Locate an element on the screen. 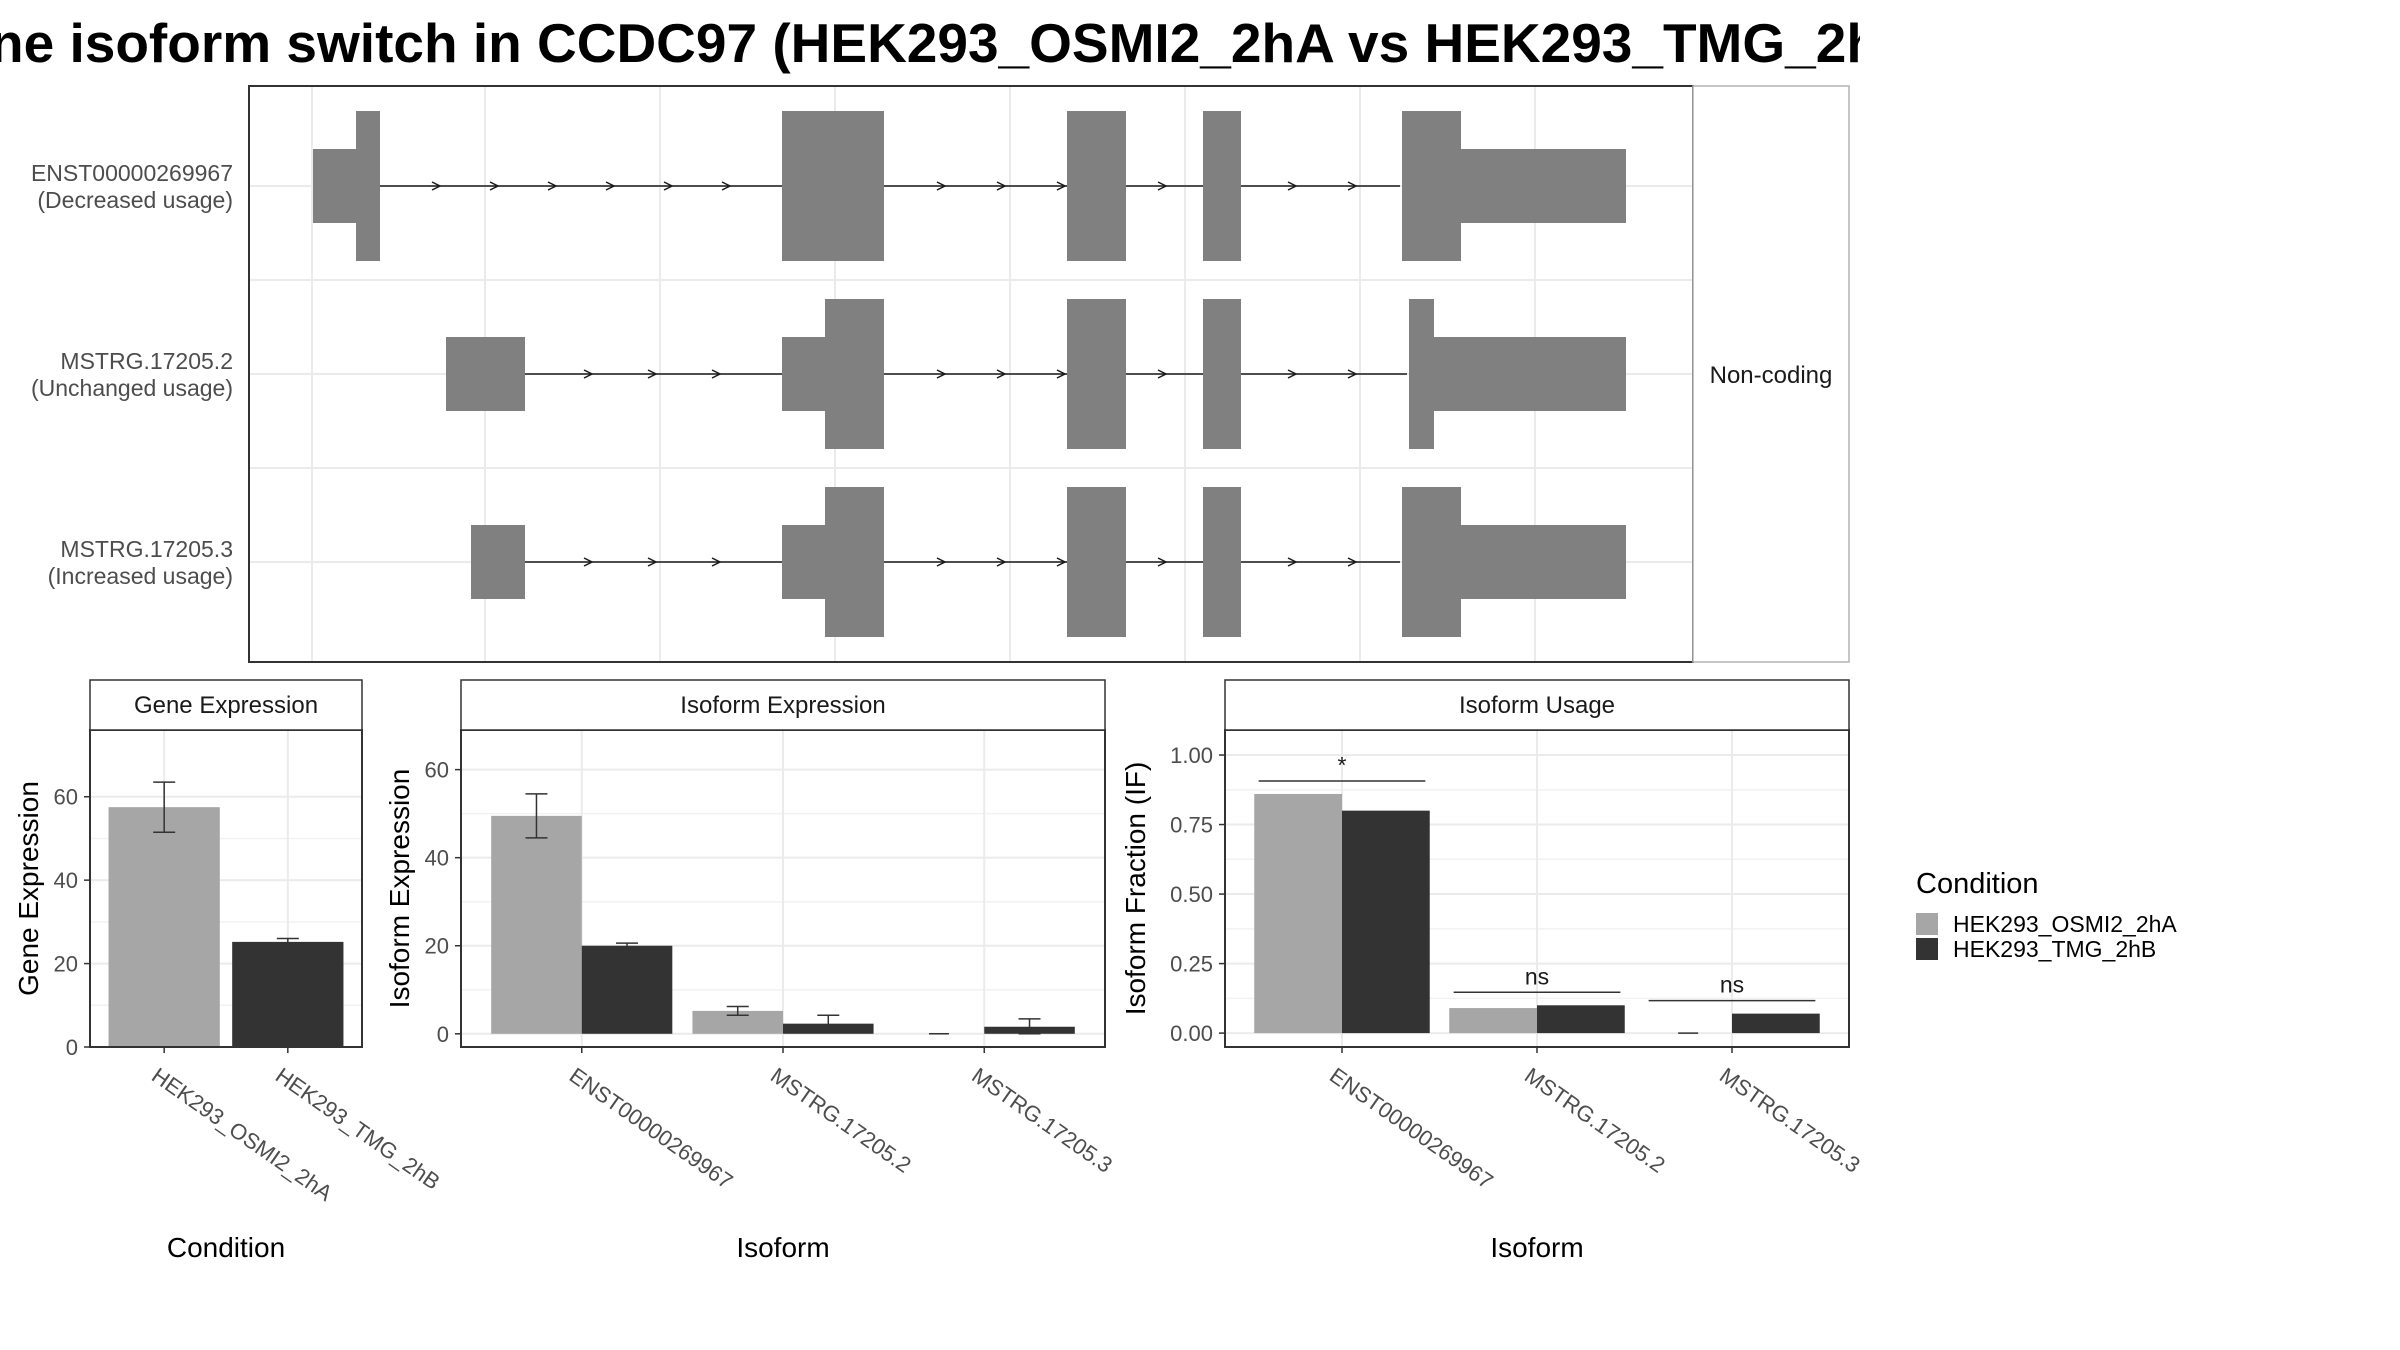  track-usage-label: (Increased usage) is located at coordinates (140, 576).